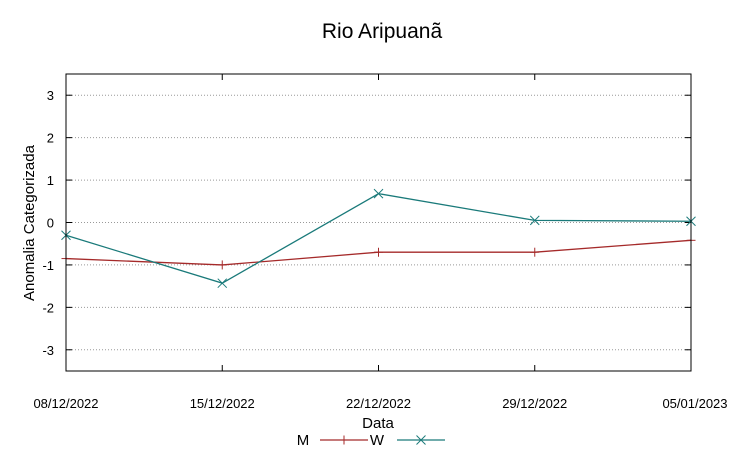 This screenshot has height=459, width=753. Describe the element at coordinates (50, 180) in the screenshot. I see `y-tick-label: 1` at that location.